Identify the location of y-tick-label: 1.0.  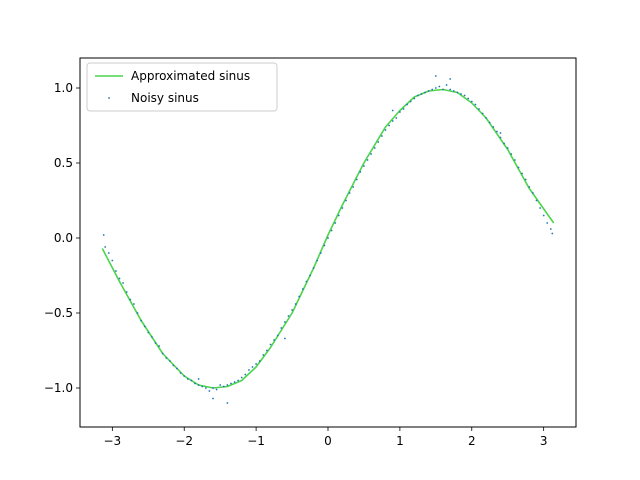
(63, 88).